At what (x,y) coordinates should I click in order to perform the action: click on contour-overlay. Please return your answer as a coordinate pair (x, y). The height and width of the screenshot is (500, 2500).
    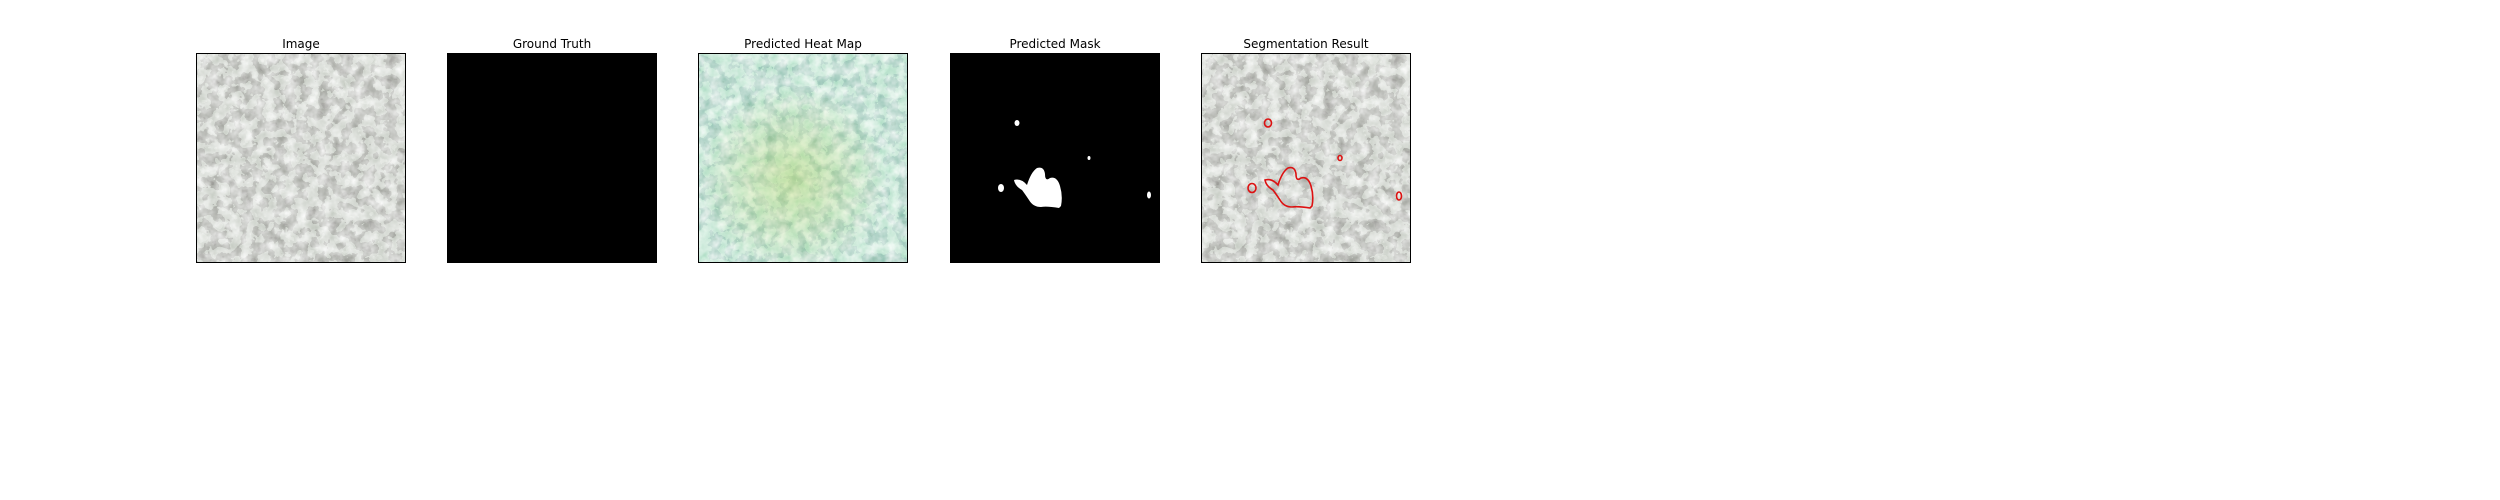
    Looking at the image, I should click on (1306, 158).